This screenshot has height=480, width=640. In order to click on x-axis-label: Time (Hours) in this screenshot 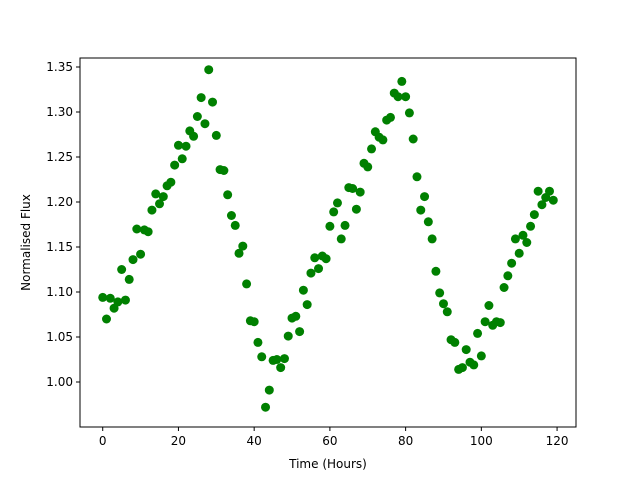, I will do `click(327, 464)`.